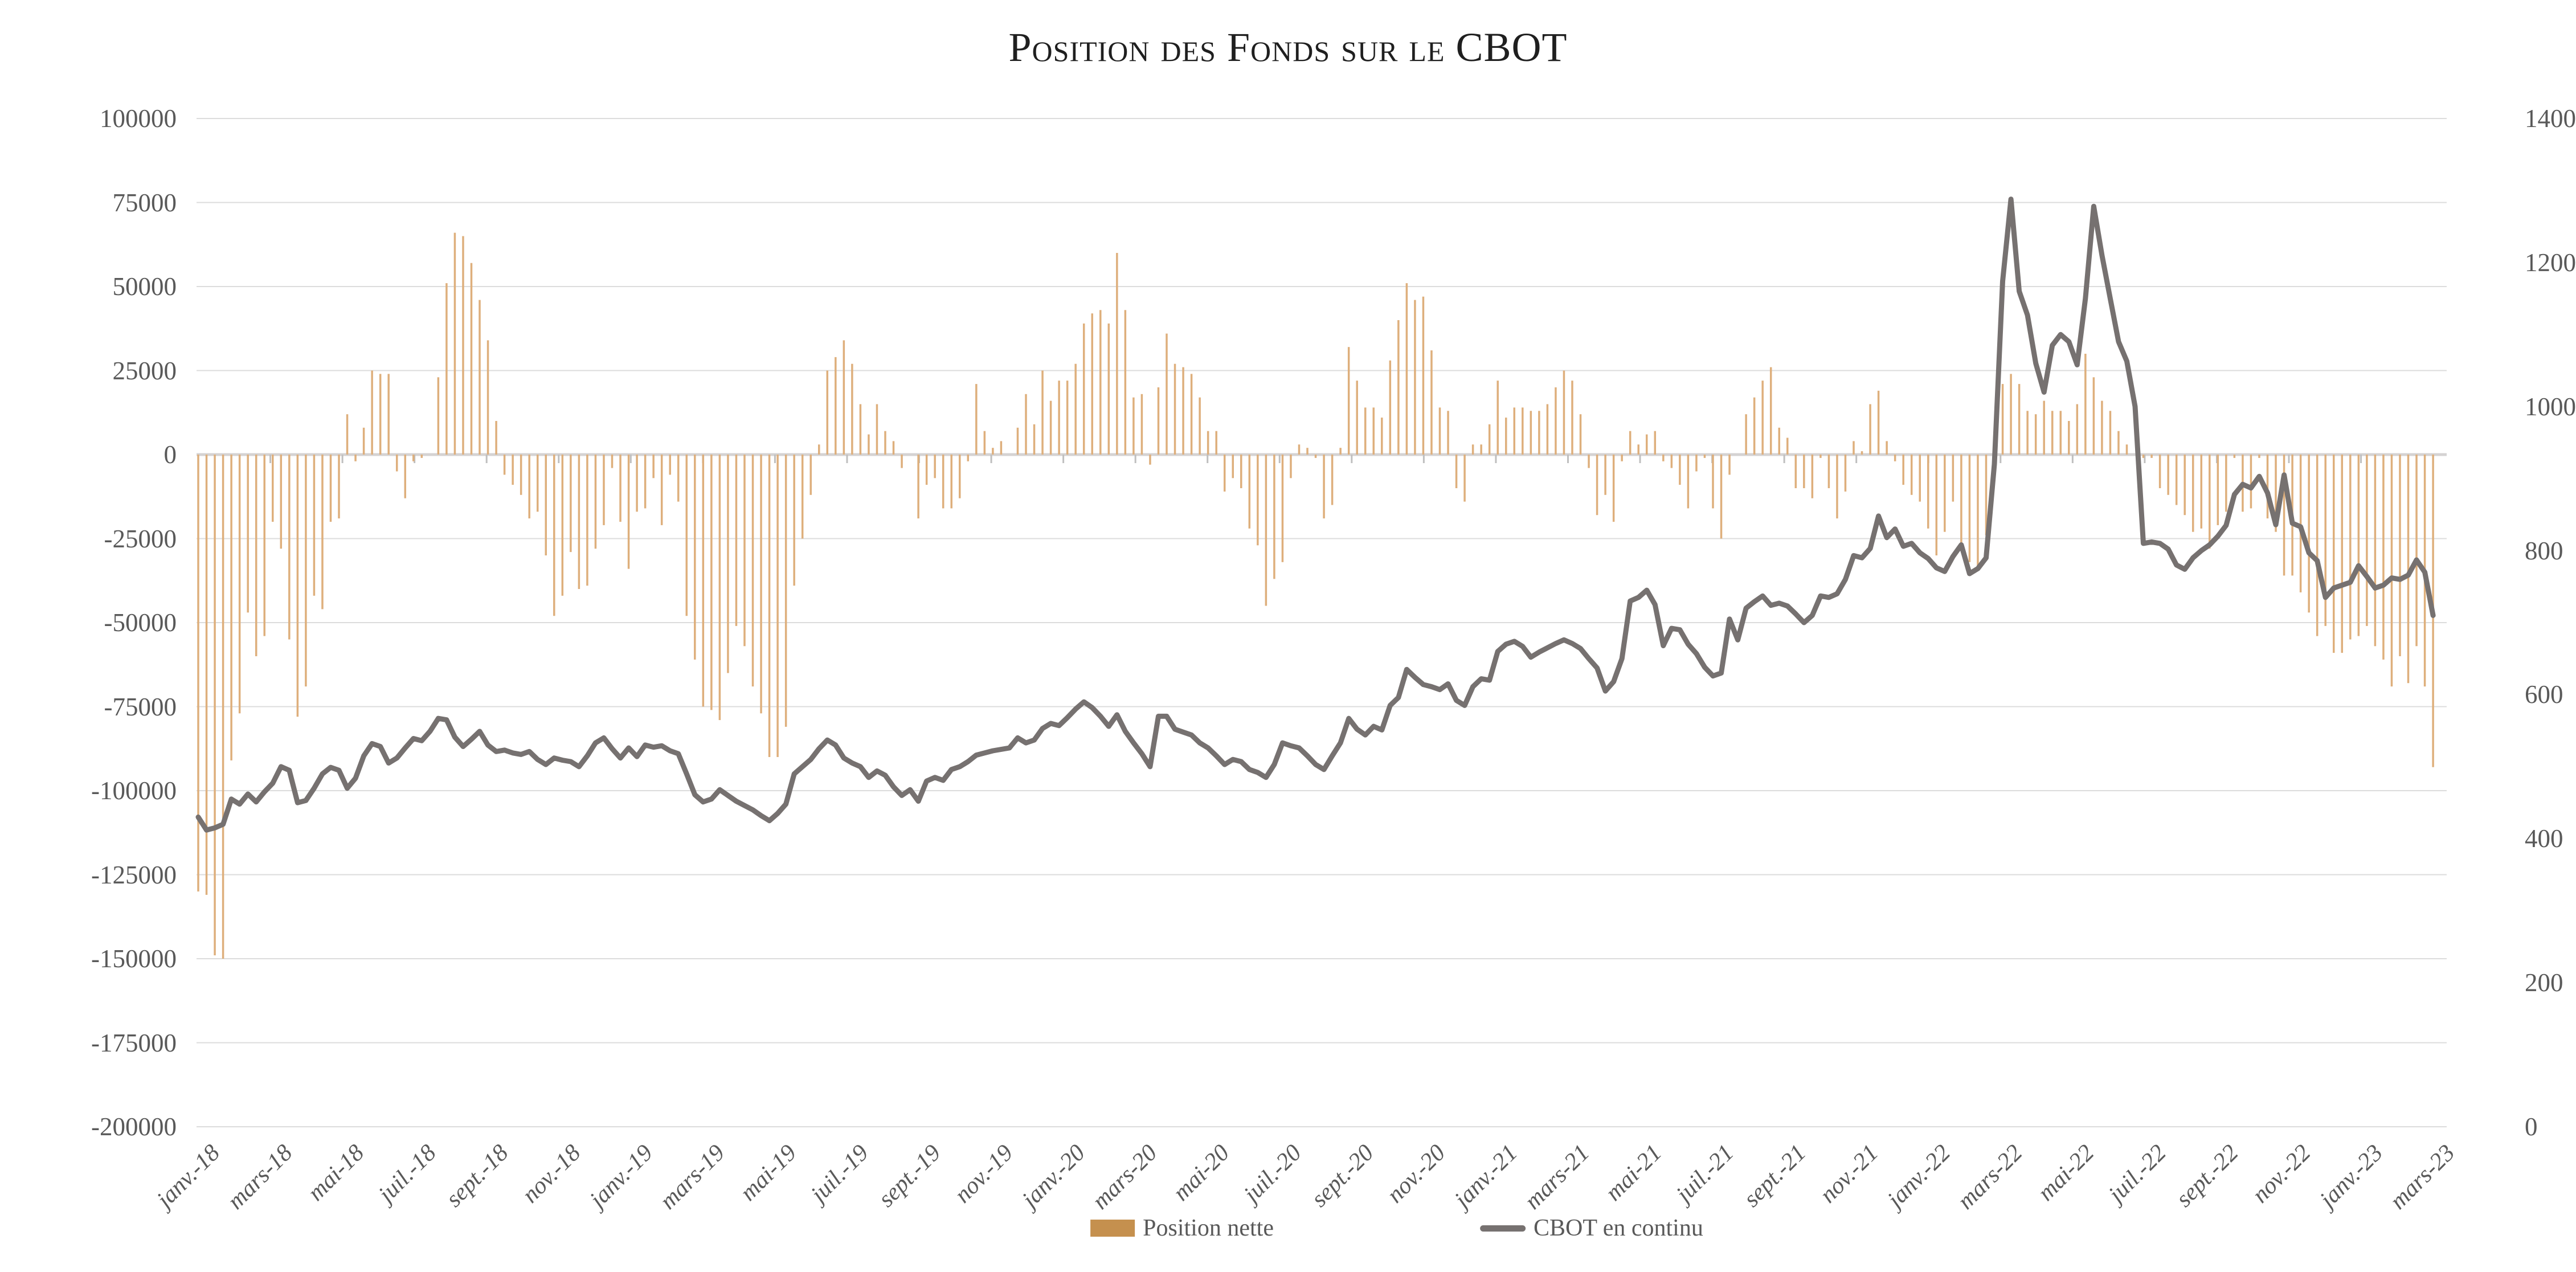 The width and height of the screenshot is (2576, 1272). What do you see at coordinates (2544, 838) in the screenshot?
I see `right-axis-tick-label: 400` at bounding box center [2544, 838].